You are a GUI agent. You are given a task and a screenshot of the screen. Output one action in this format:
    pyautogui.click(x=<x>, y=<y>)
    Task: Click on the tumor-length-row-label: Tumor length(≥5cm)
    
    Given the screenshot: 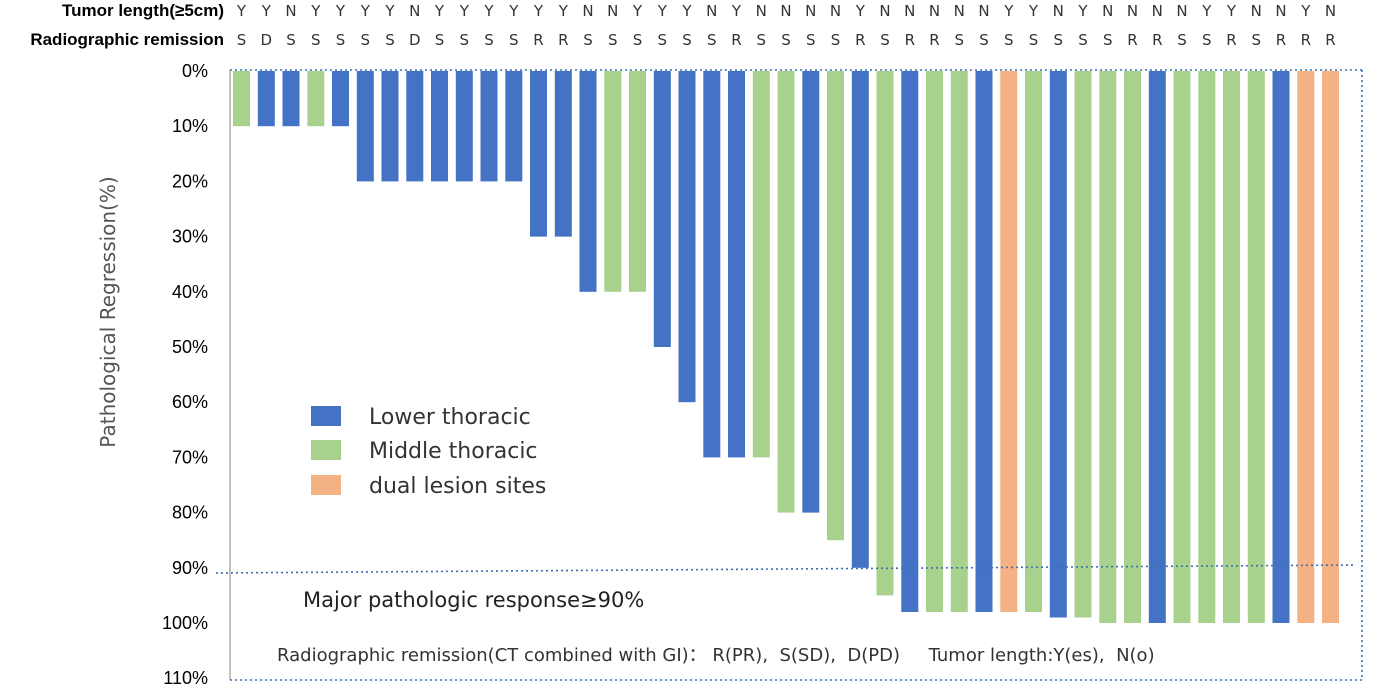 What is the action you would take?
    pyautogui.click(x=143, y=10)
    